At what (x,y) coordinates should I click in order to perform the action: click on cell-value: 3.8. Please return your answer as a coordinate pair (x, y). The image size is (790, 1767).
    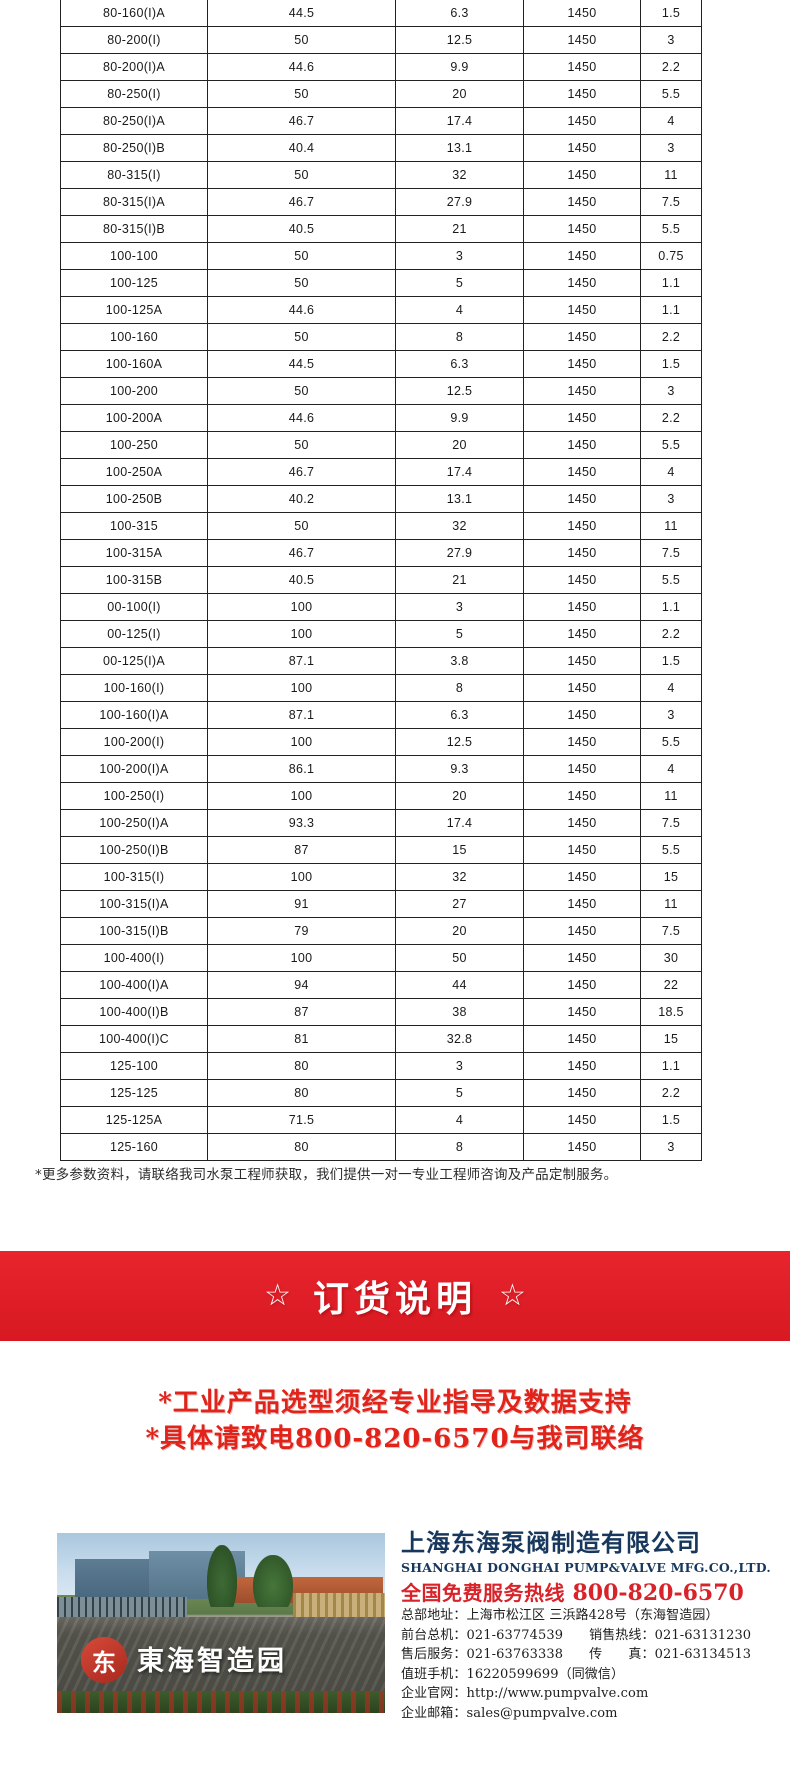
    Looking at the image, I should click on (459, 661).